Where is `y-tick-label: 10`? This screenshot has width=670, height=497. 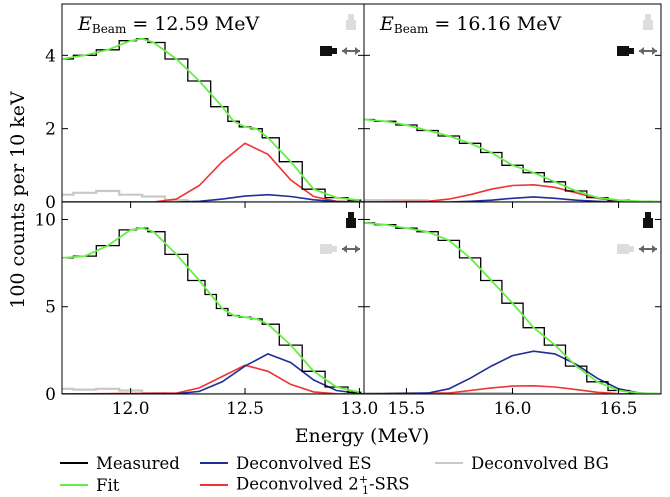
y-tick-label: 10 is located at coordinates (45, 220).